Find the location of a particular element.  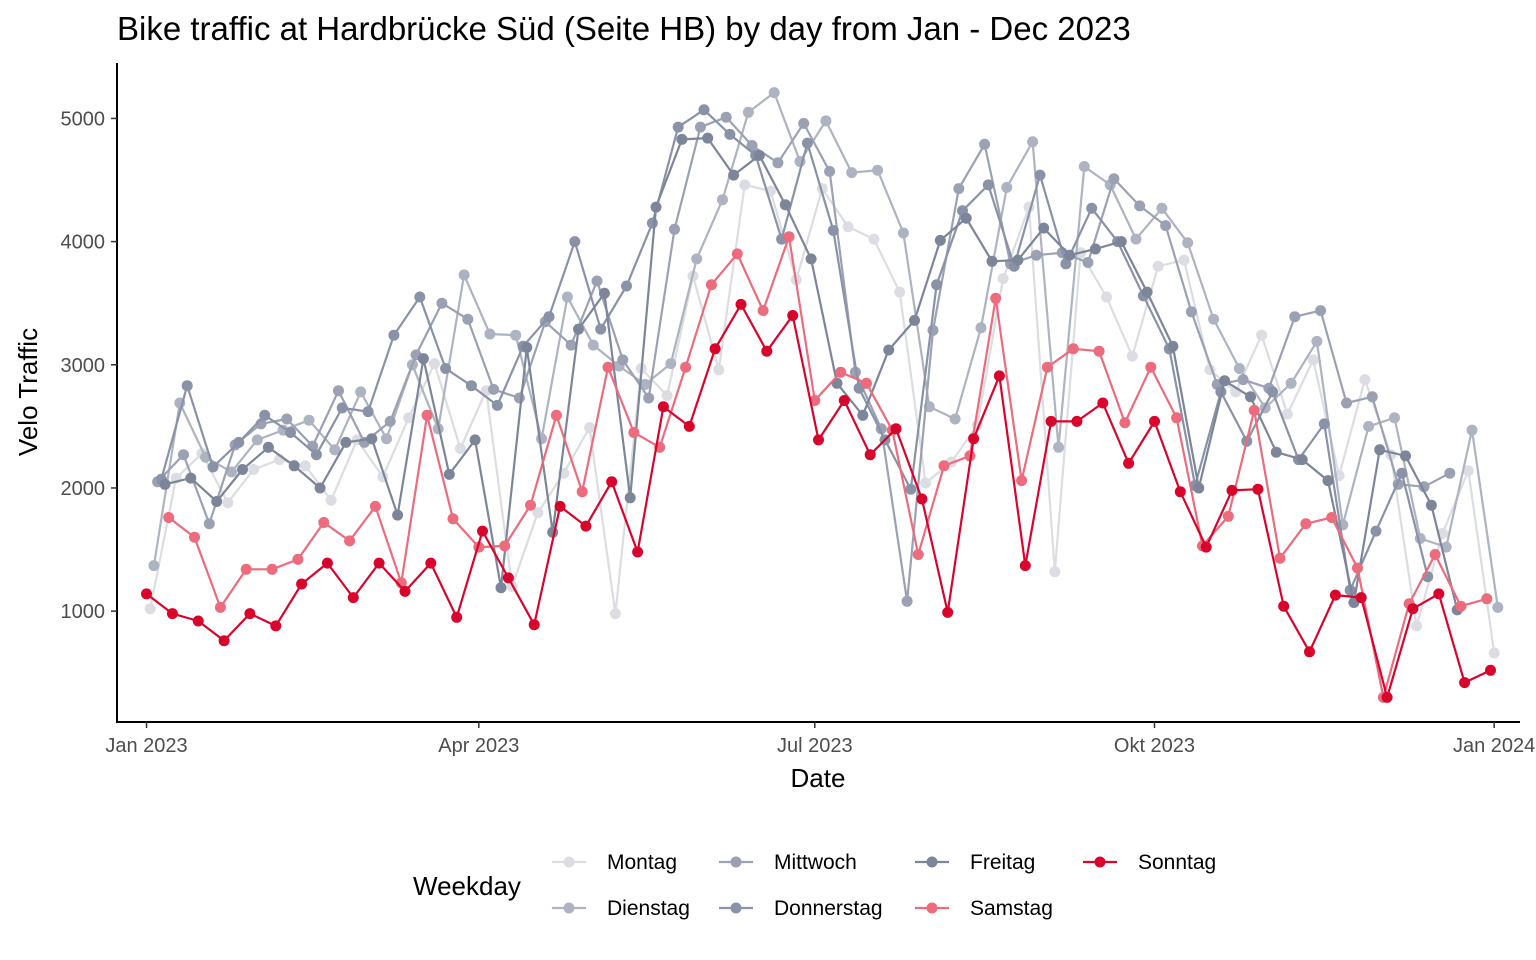

y-tick-label: 4000 is located at coordinates (83, 243).